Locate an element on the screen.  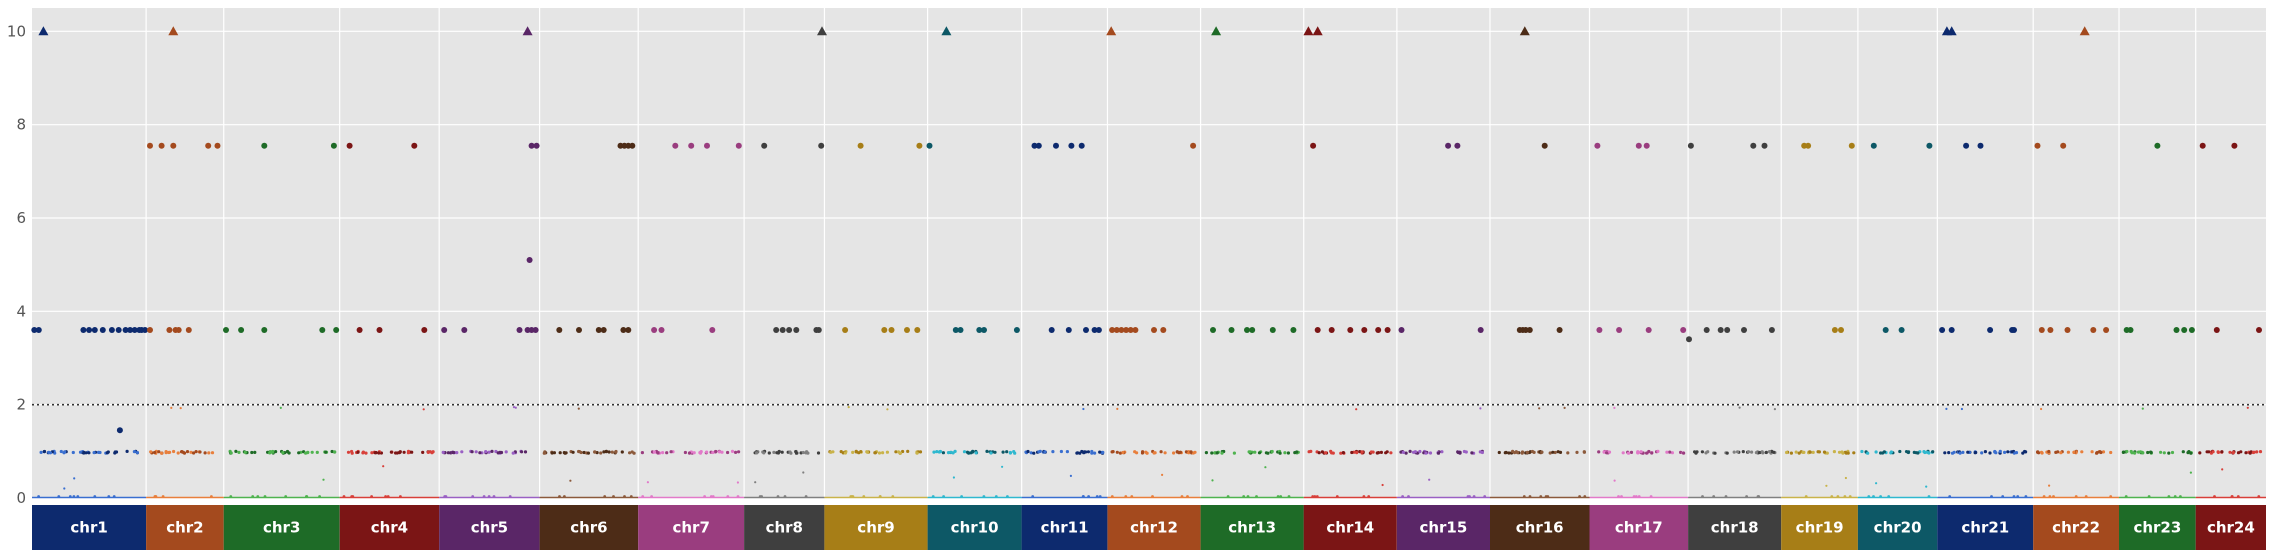
chromosome-block-chr16 is located at coordinates (1540, 527).